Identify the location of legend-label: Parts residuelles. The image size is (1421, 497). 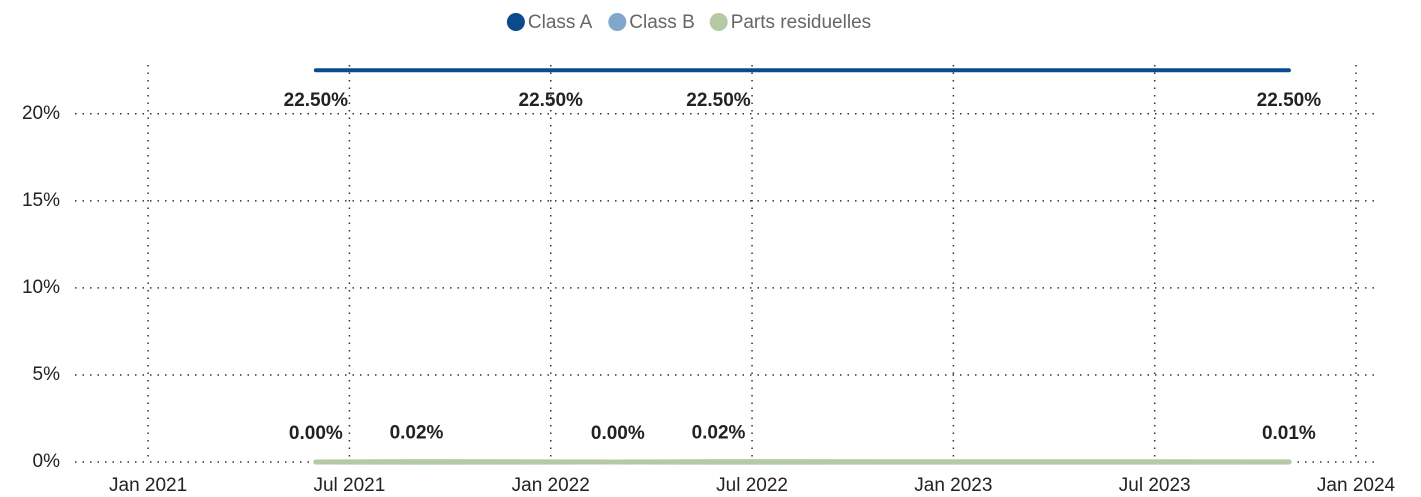
(801, 22).